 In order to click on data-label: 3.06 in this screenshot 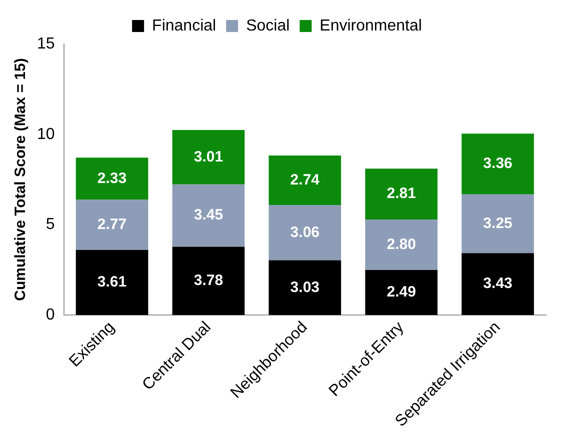, I will do `click(305, 232)`.